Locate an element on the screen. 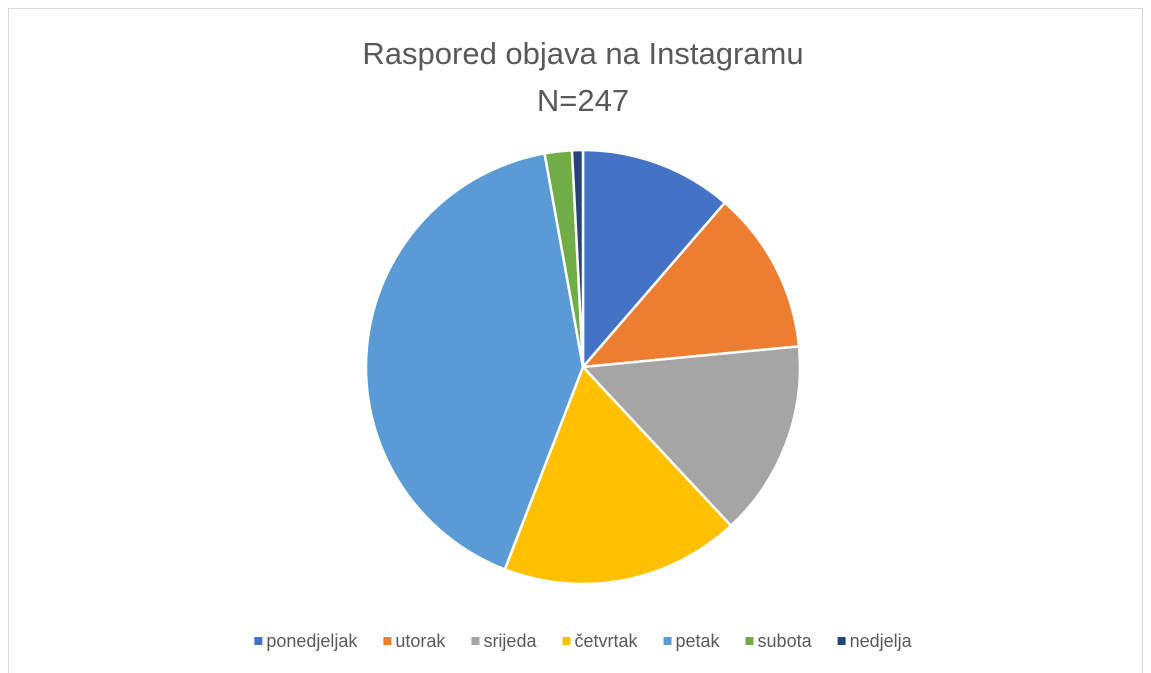 Image resolution: width=1151 pixels, height=673 pixels. legend-label: nedjelja is located at coordinates (881, 641).